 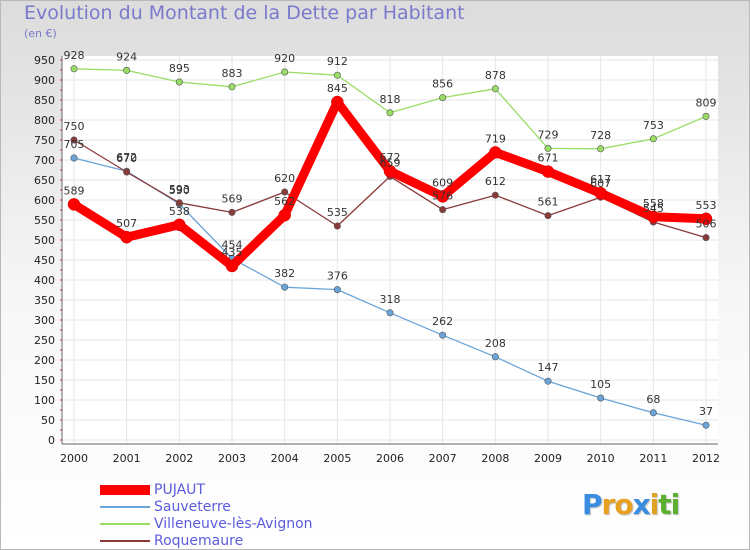 What do you see at coordinates (548, 458) in the screenshot?
I see `x-tick-label: 2009` at bounding box center [548, 458].